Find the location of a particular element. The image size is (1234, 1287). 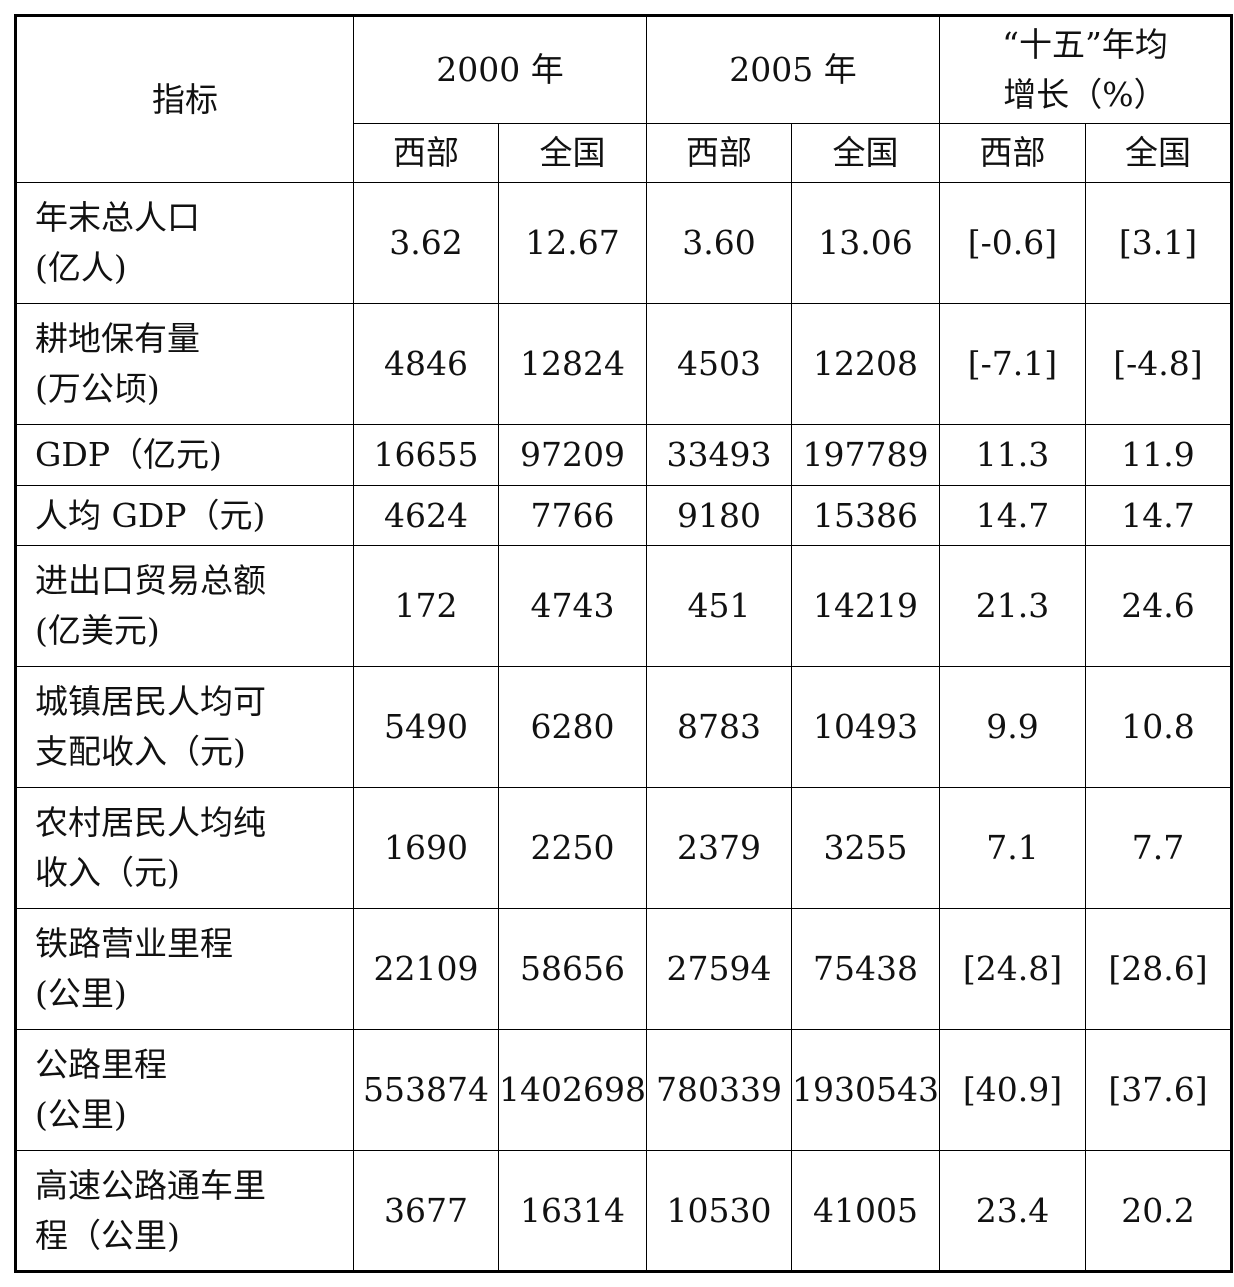

cell-value: 13.06 is located at coordinates (865, 243).